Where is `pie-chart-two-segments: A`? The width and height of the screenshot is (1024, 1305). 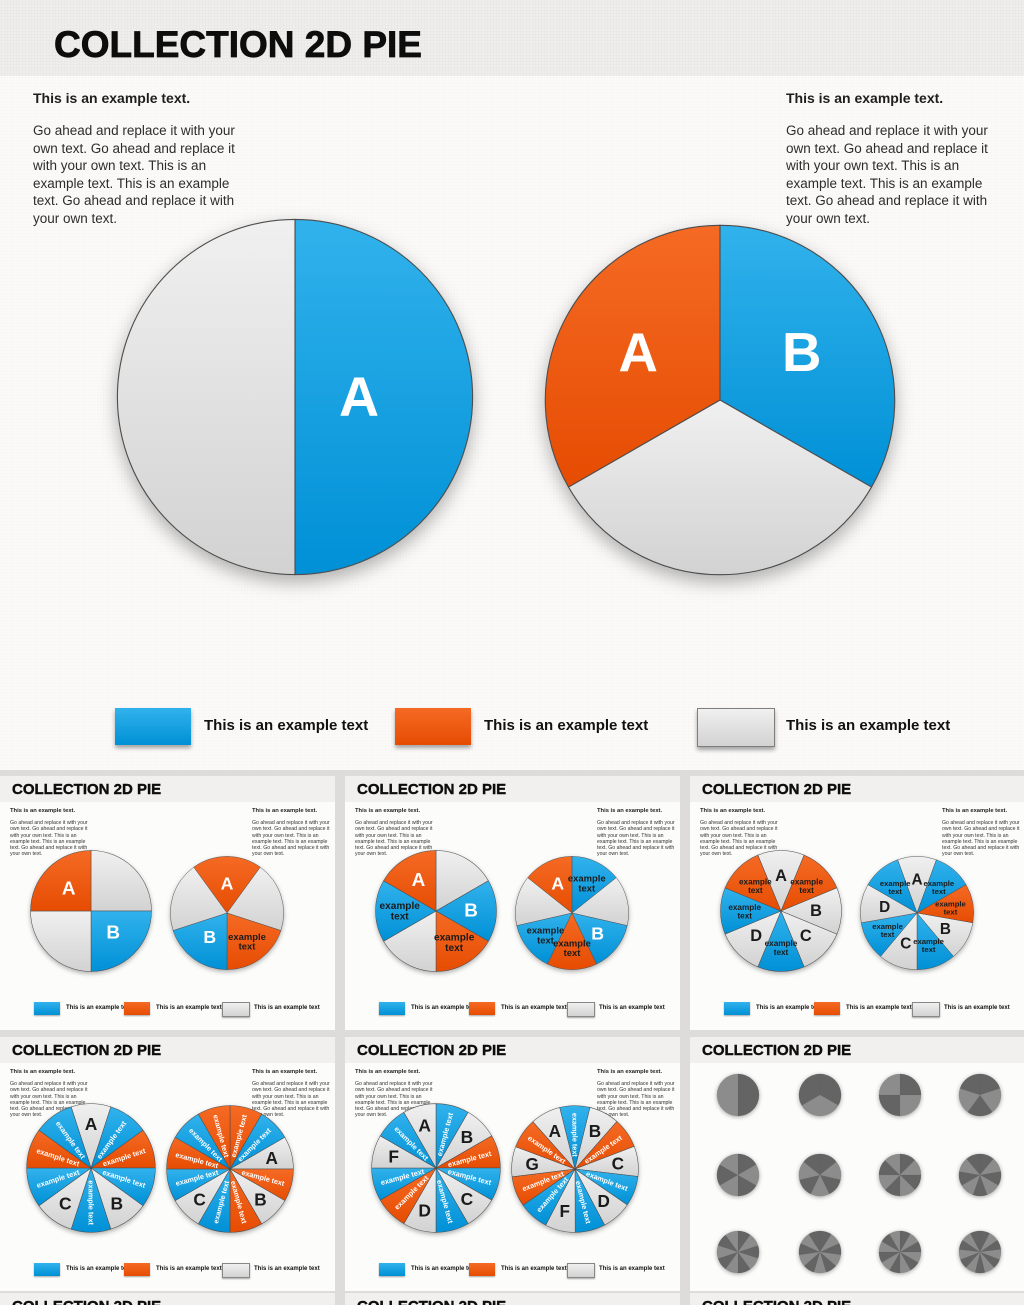 pie-chart-two-segments: A is located at coordinates (295, 397).